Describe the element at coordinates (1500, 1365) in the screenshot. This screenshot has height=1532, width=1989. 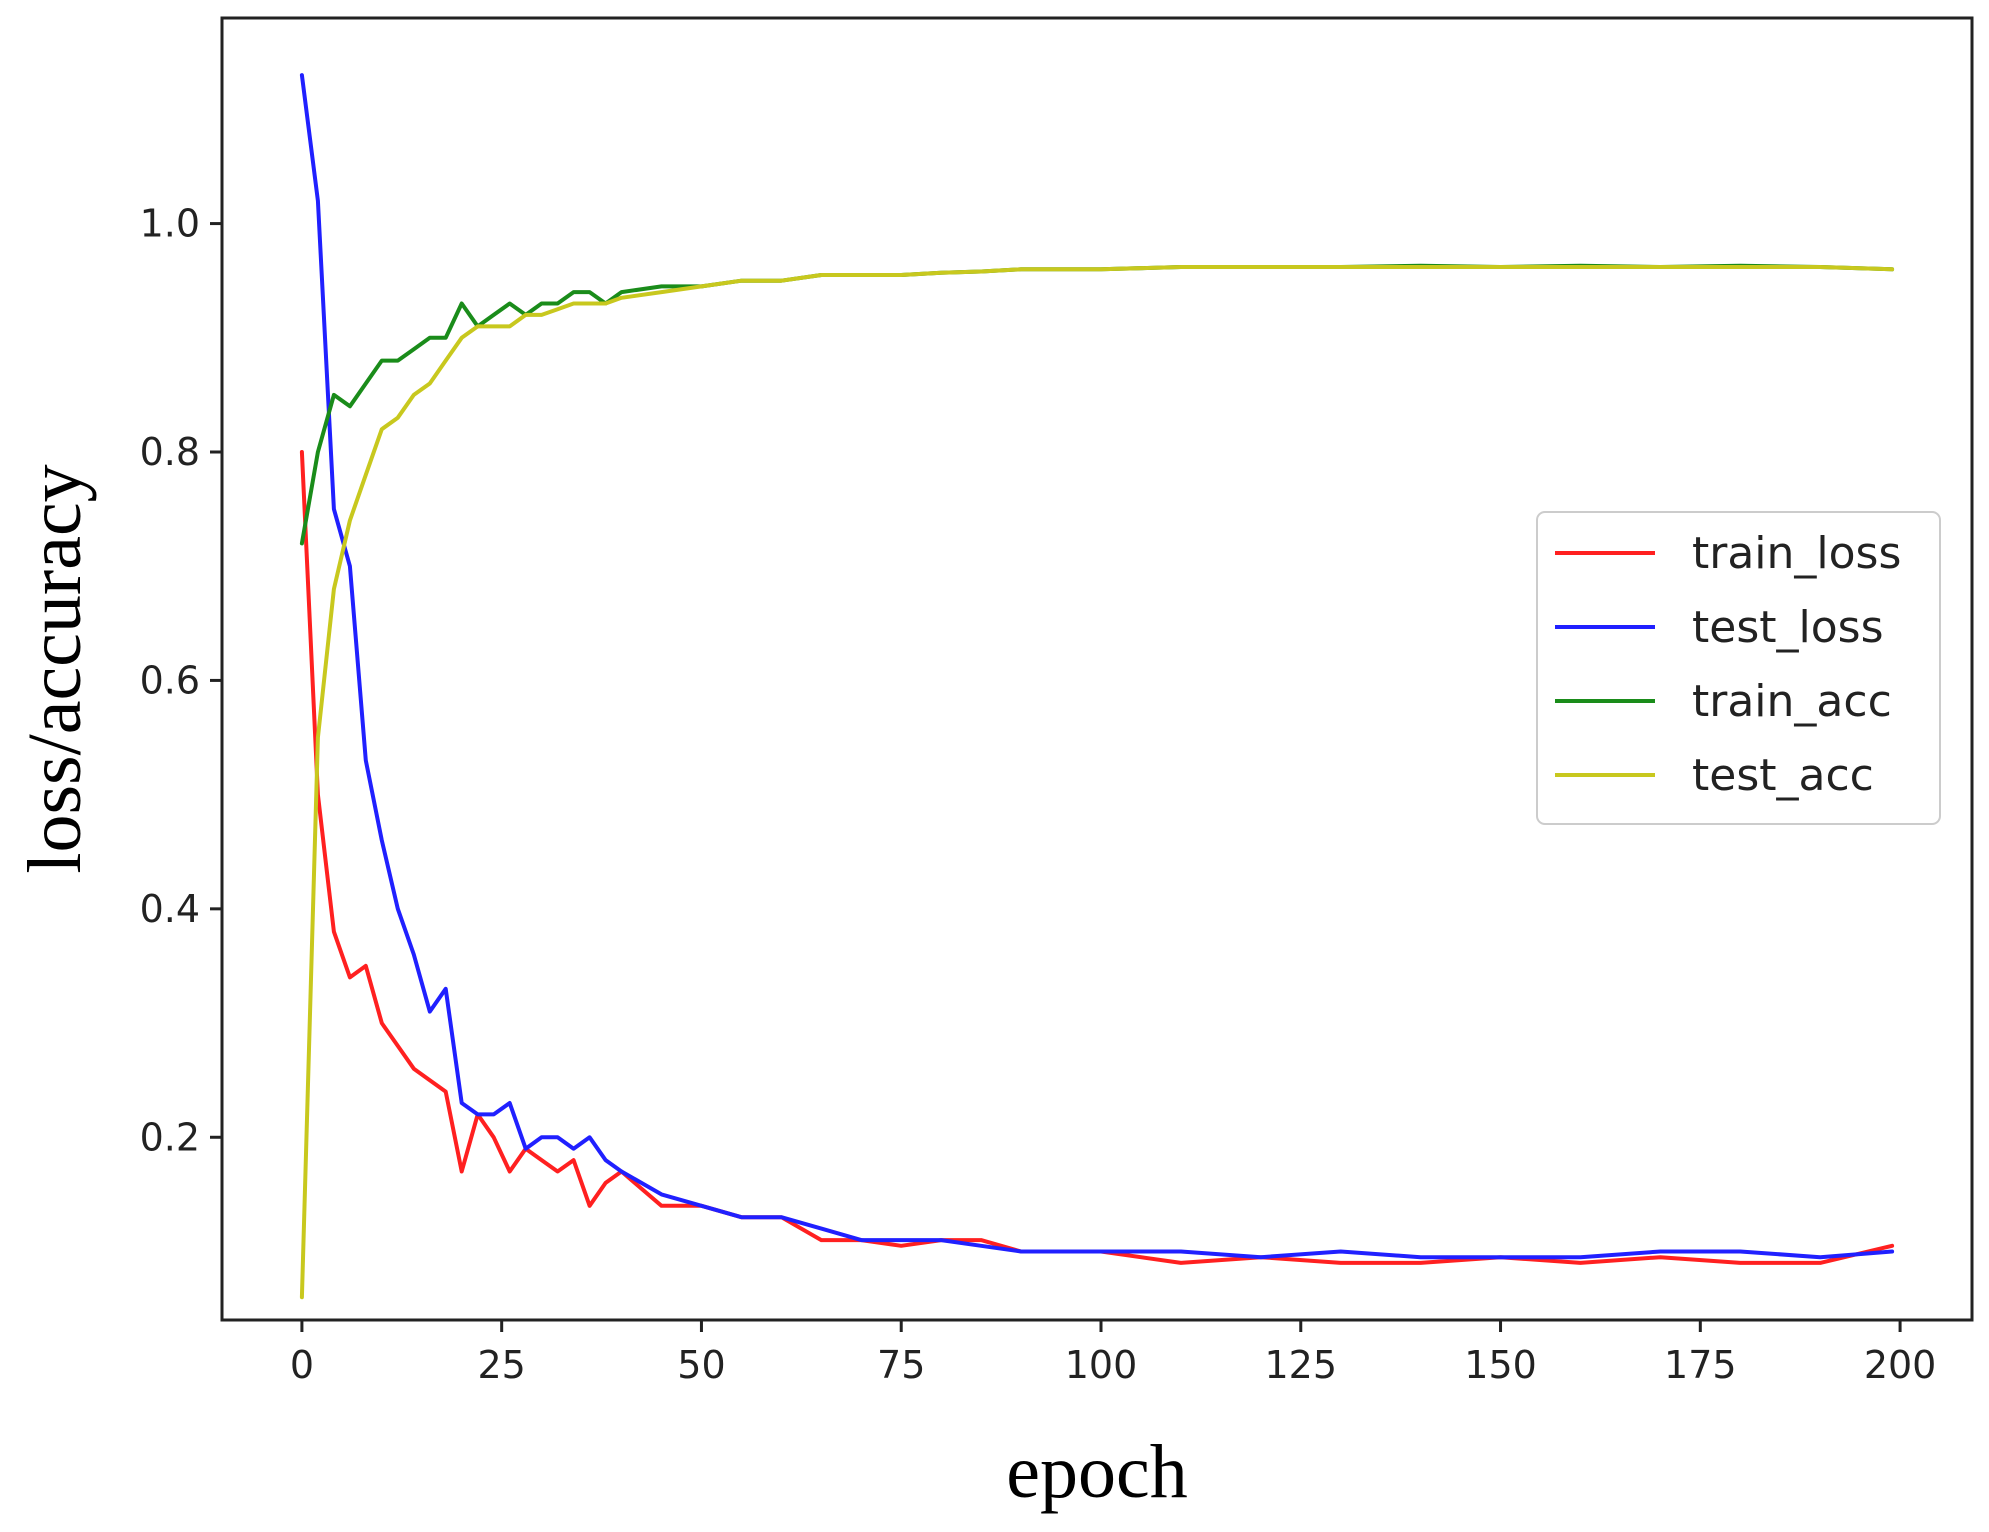
I see `x-tick-label: 150` at that location.